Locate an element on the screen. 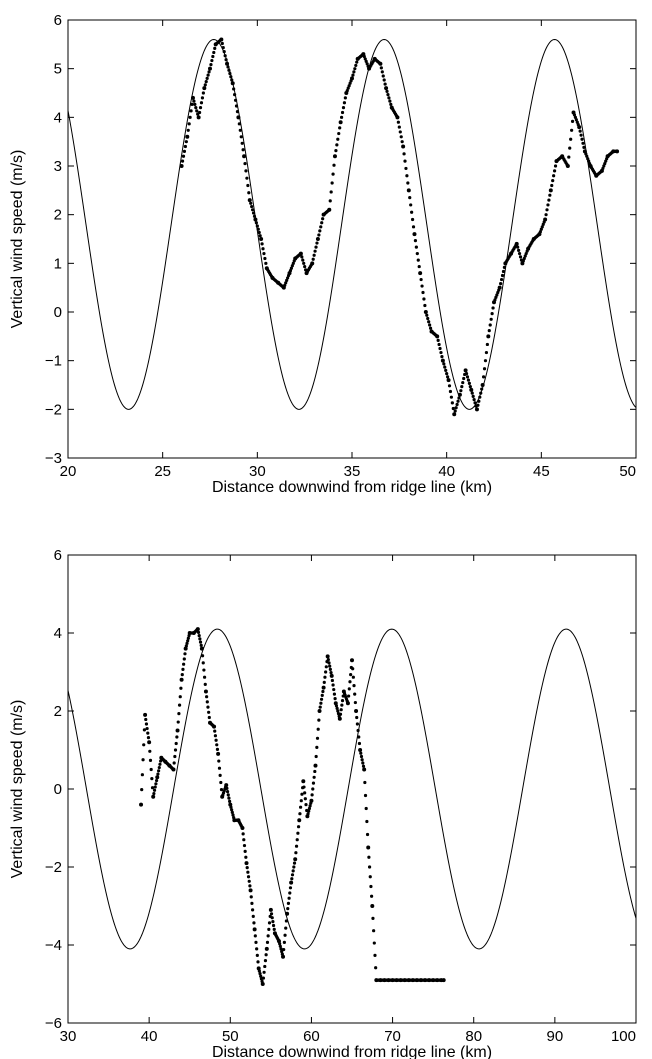 The height and width of the screenshot is (1059, 652). x-tick-label: 60 is located at coordinates (311, 1036).